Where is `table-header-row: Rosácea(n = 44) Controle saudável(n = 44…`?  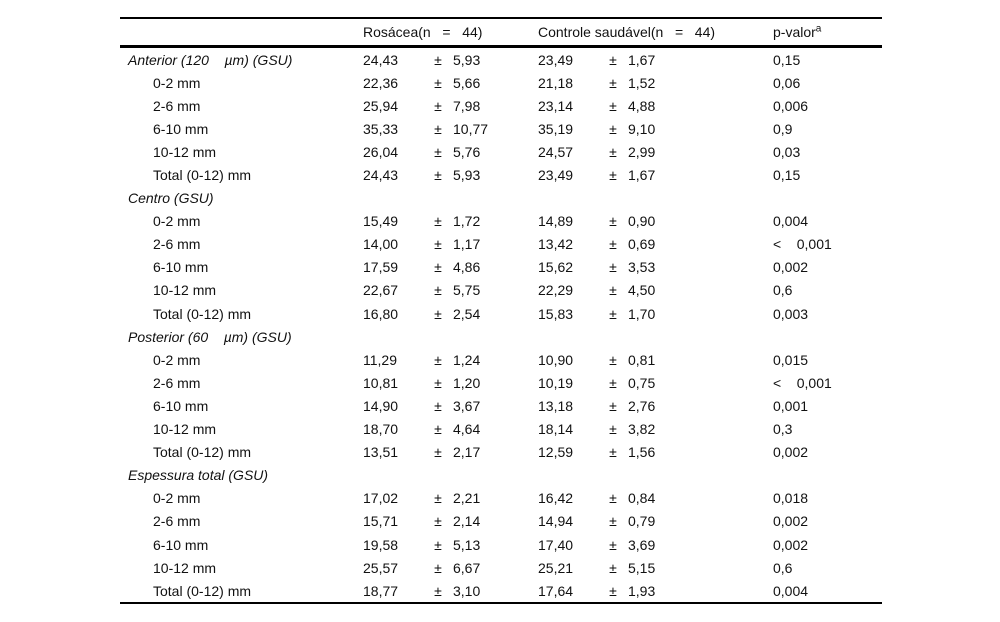
table-header-row: Rosácea(n = 44) Controle saudável(n = 44… is located at coordinates (501, 32).